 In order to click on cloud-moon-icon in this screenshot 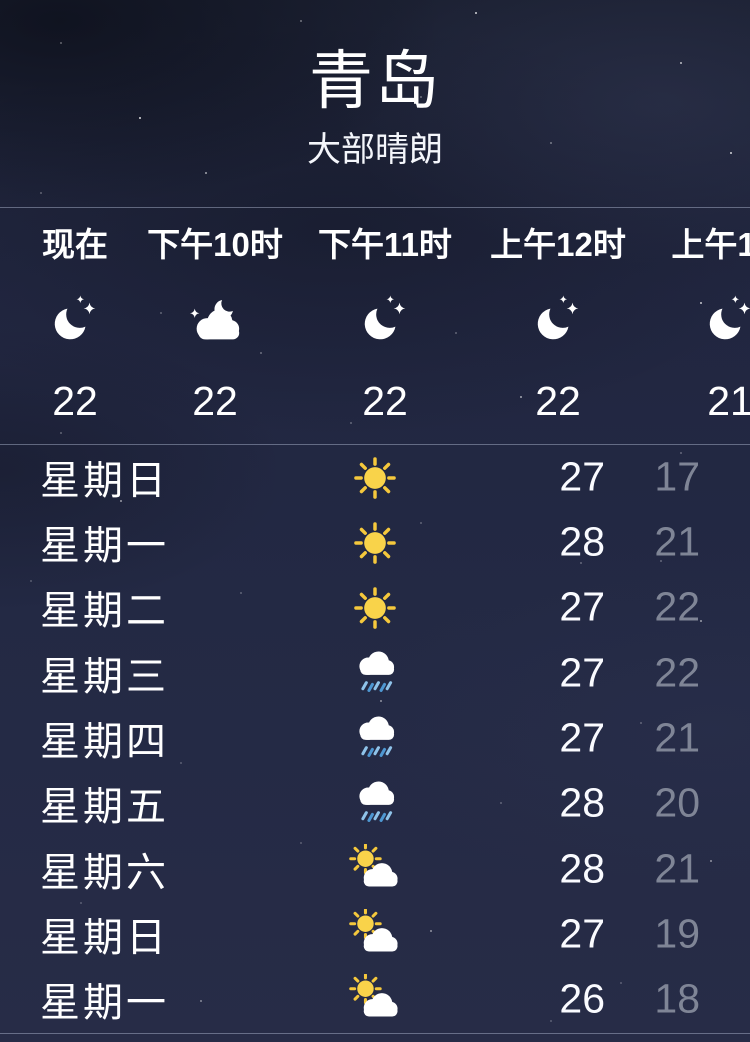, I will do `click(215, 321)`.